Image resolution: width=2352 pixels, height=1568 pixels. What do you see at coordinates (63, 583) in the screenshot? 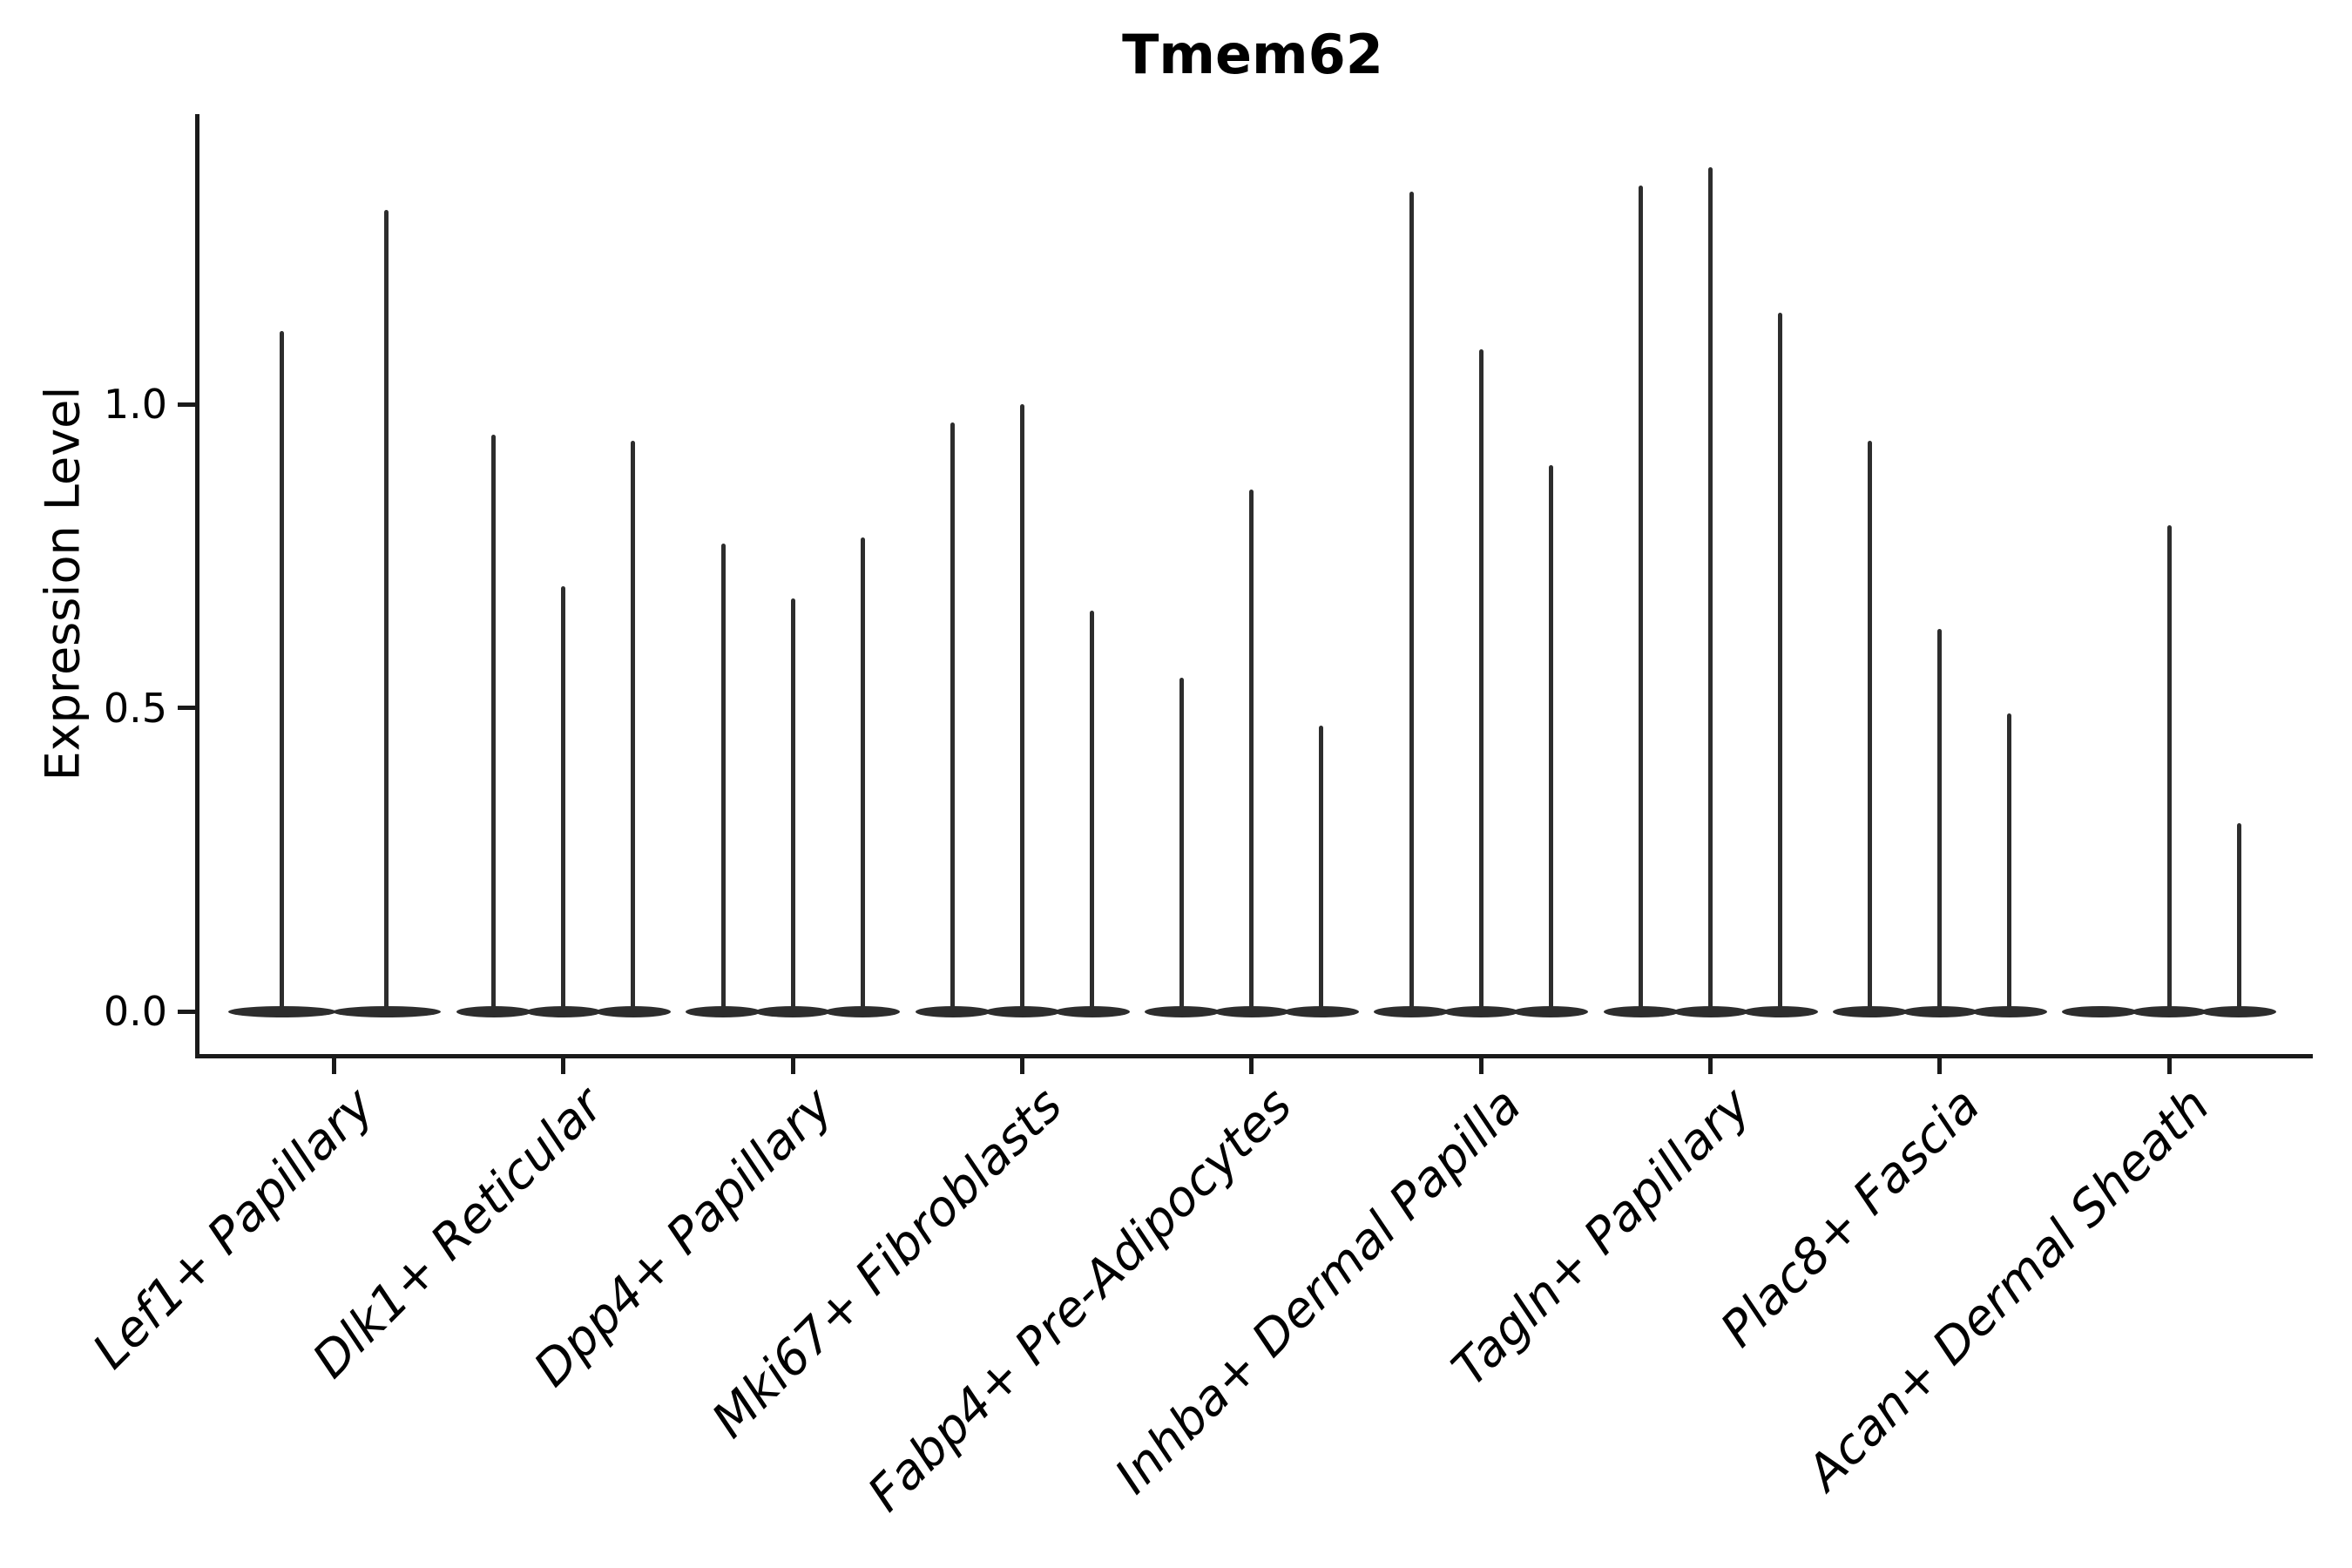
I see `y-axis-label: Expression Level` at bounding box center [63, 583].